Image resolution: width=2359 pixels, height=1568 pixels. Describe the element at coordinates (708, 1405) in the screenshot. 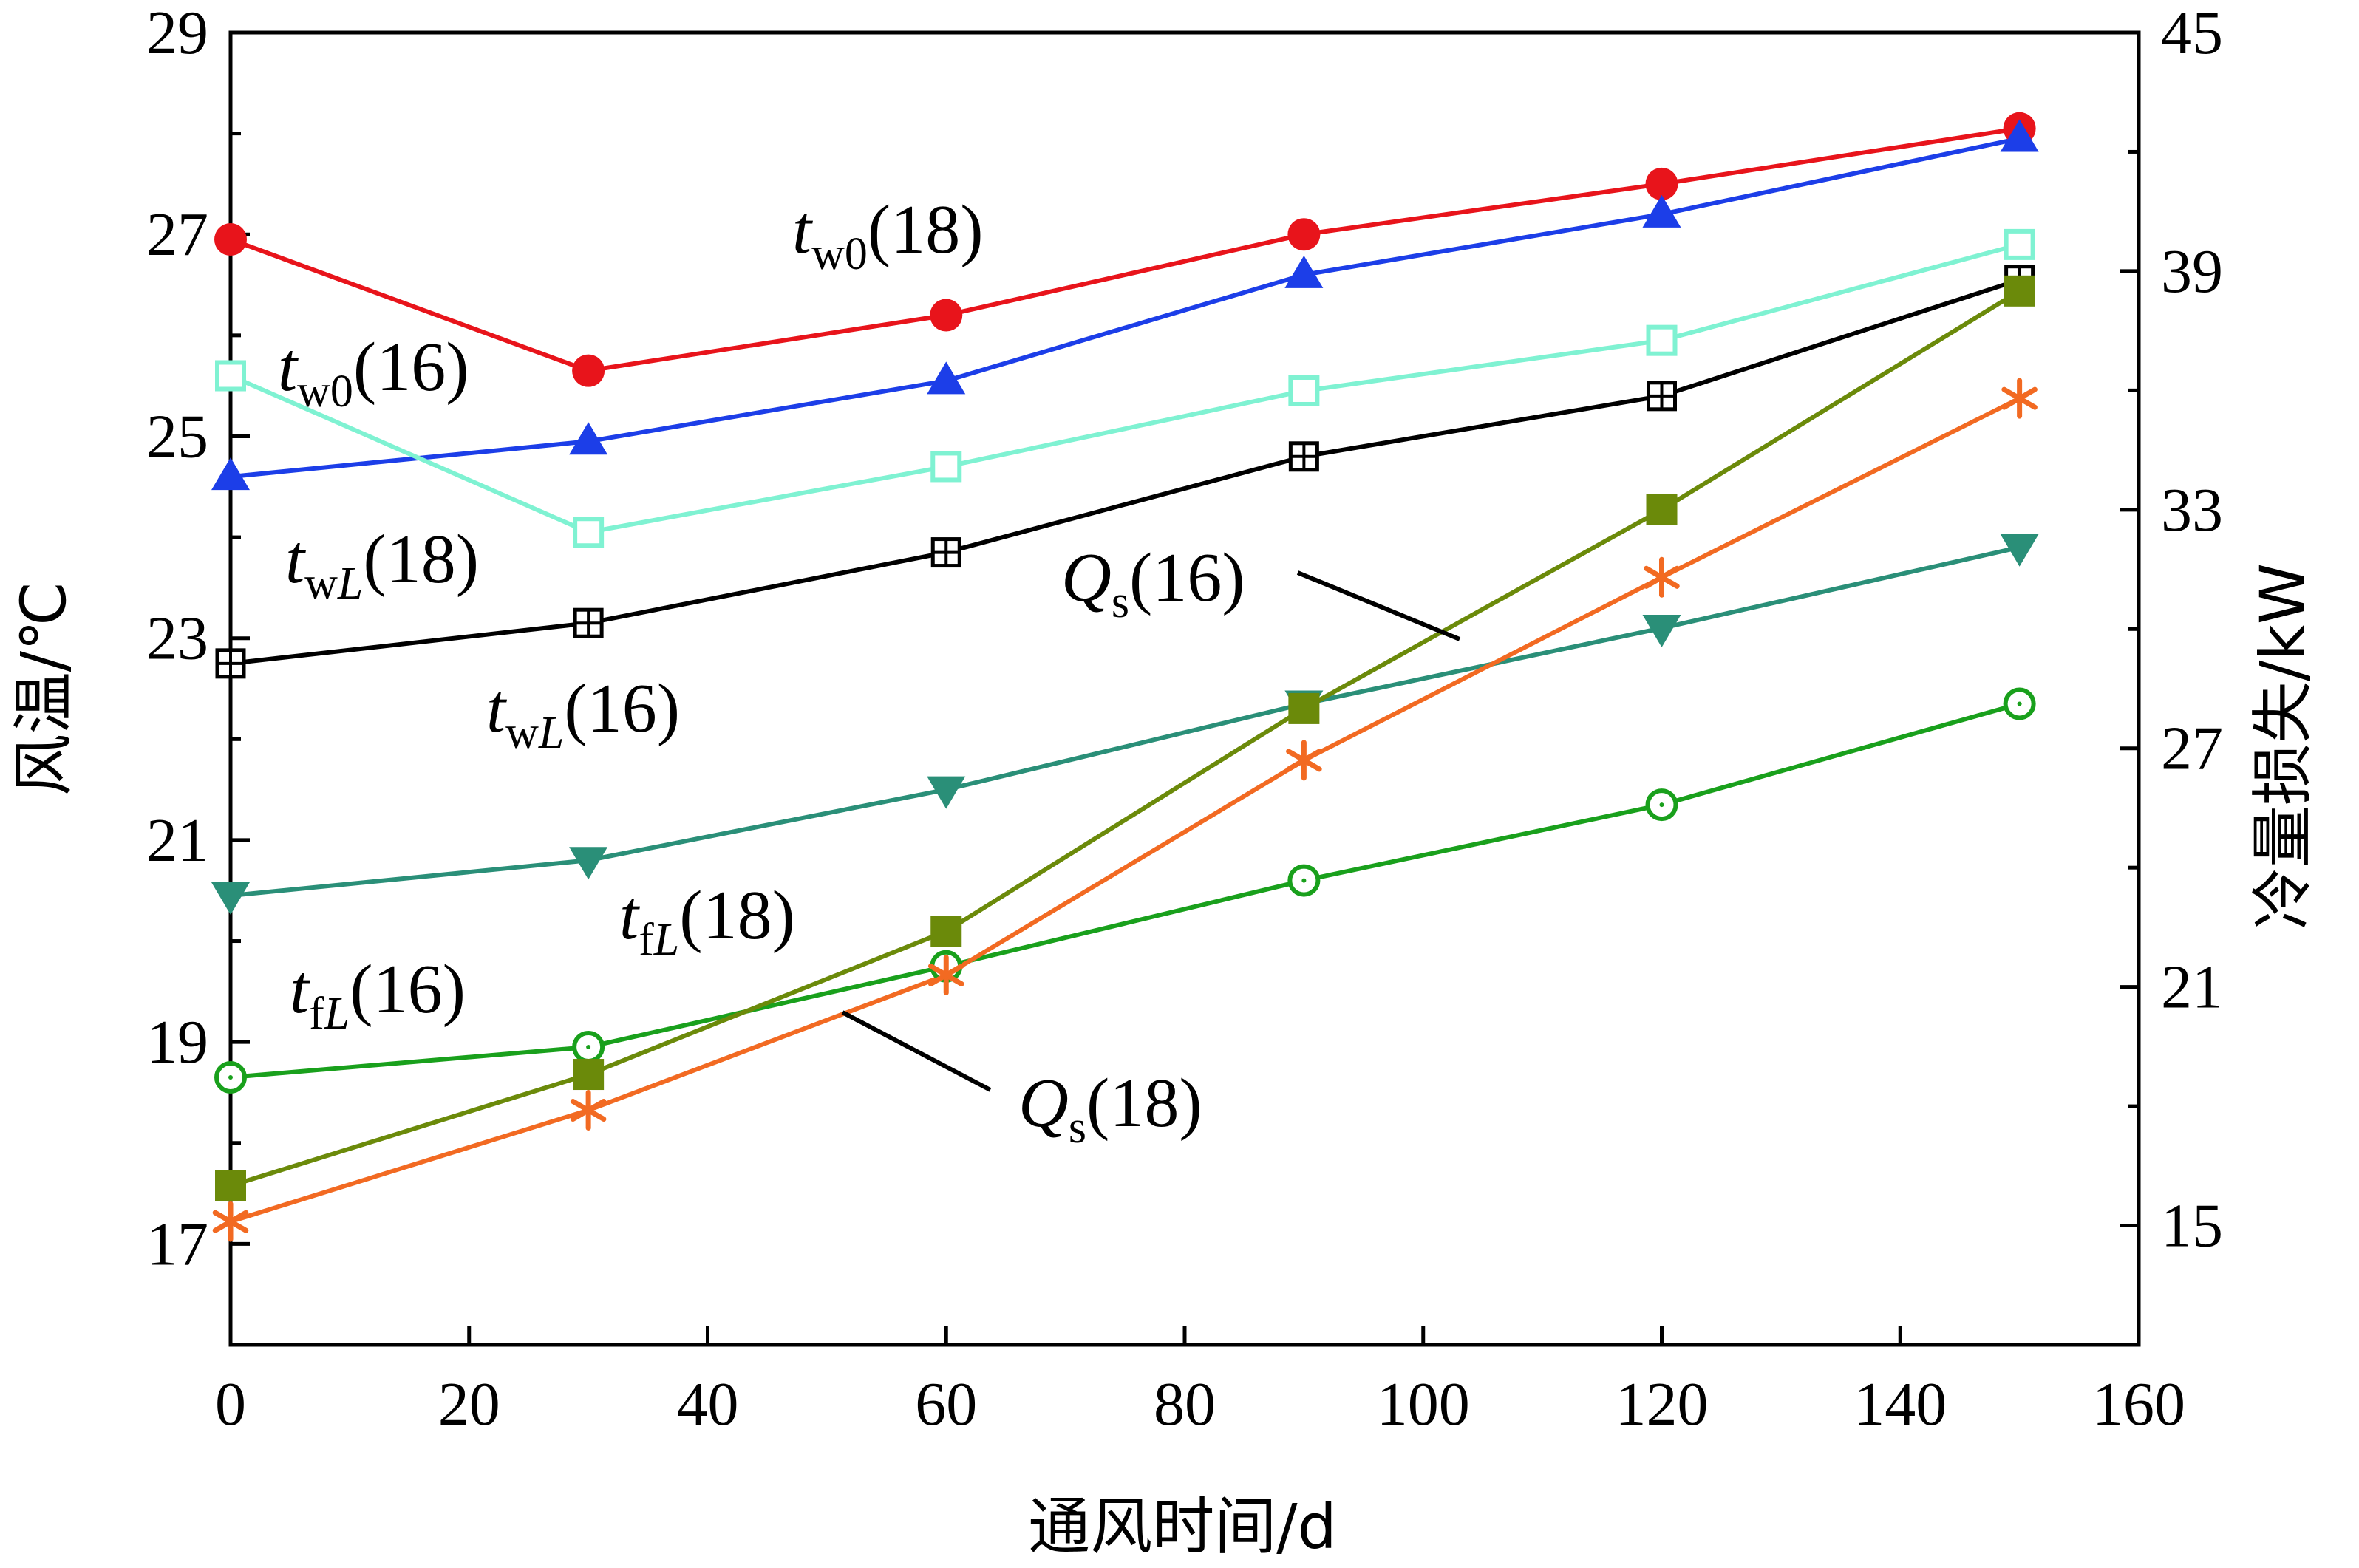

I see `x-tick-label: 40` at that location.